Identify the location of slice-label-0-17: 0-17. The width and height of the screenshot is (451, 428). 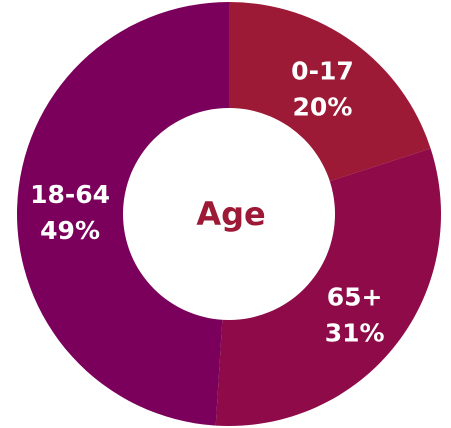
(322, 70).